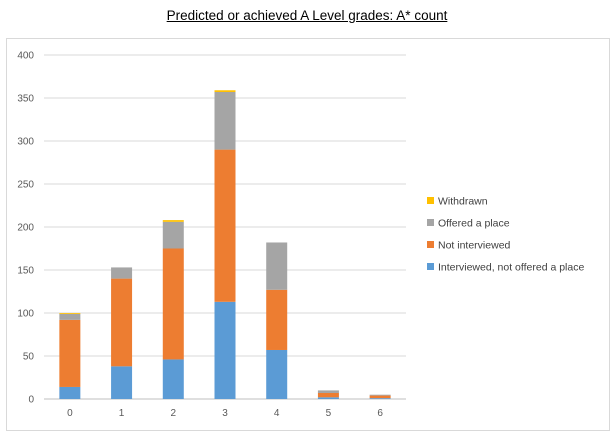  Describe the element at coordinates (329, 413) in the screenshot. I see `x-tick-label: 5` at that location.